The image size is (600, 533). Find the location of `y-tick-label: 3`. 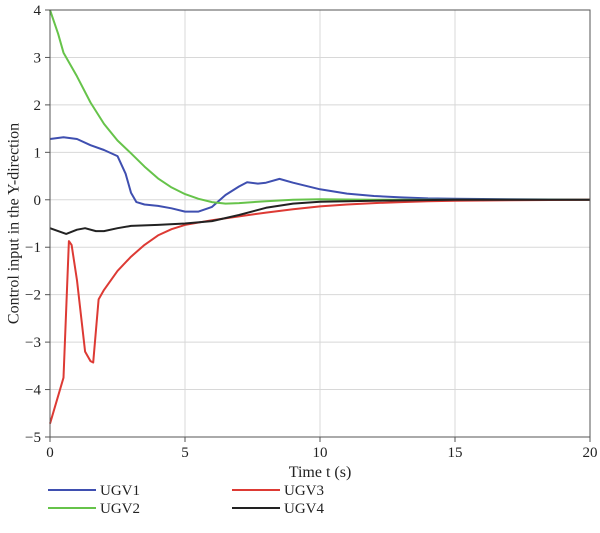

y-tick-label: 3 is located at coordinates (38, 58).